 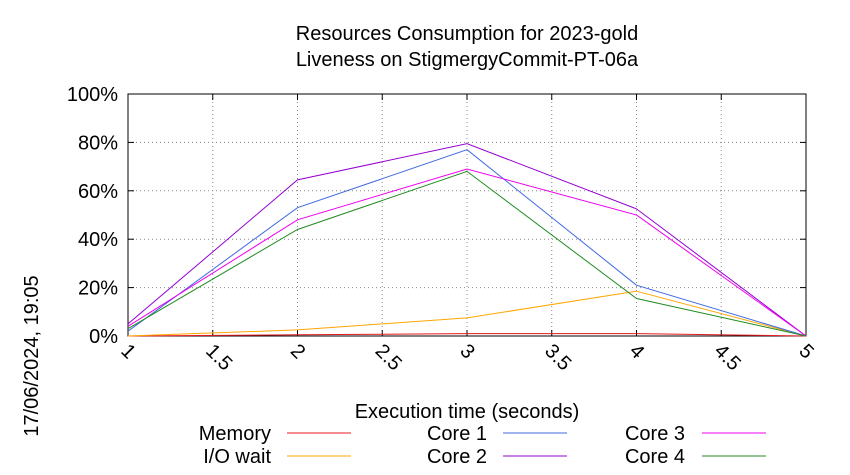 I want to click on legend-label-core-3: Core 3, so click(x=655, y=434).